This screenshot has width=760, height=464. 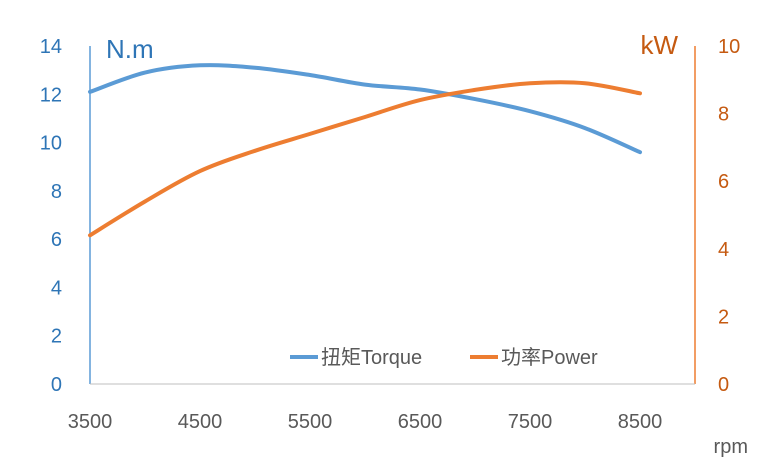 I want to click on x-tick-label: 8500, so click(x=640, y=422).